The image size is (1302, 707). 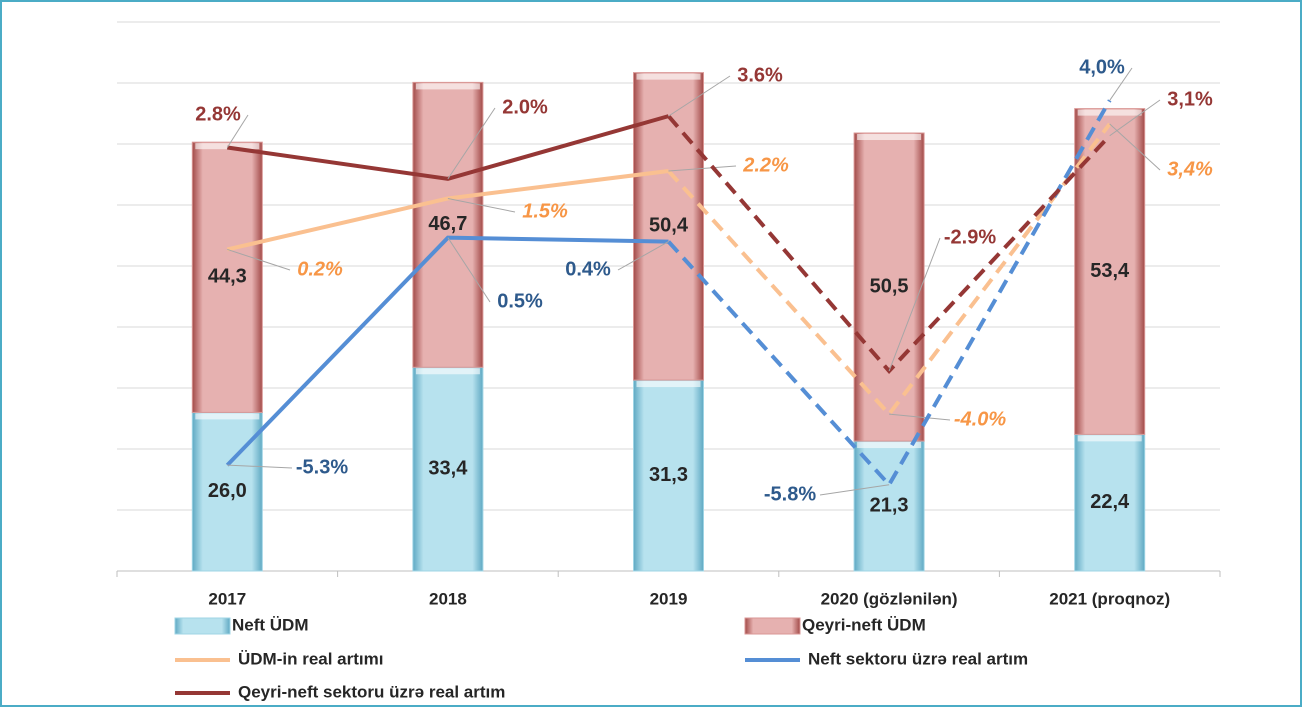 I want to click on bar-value-label: 26,0, so click(x=227, y=491).